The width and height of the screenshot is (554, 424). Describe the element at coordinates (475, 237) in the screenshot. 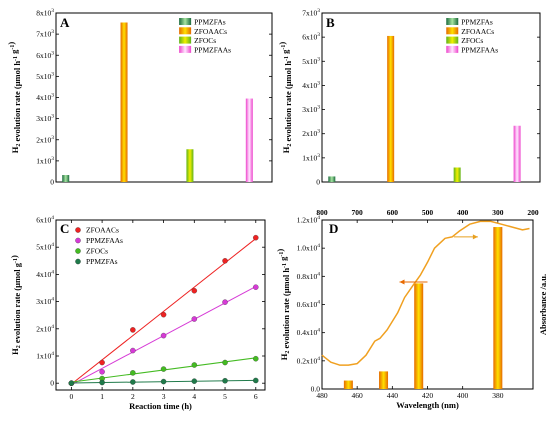

I see `arrow-right-head` at that location.